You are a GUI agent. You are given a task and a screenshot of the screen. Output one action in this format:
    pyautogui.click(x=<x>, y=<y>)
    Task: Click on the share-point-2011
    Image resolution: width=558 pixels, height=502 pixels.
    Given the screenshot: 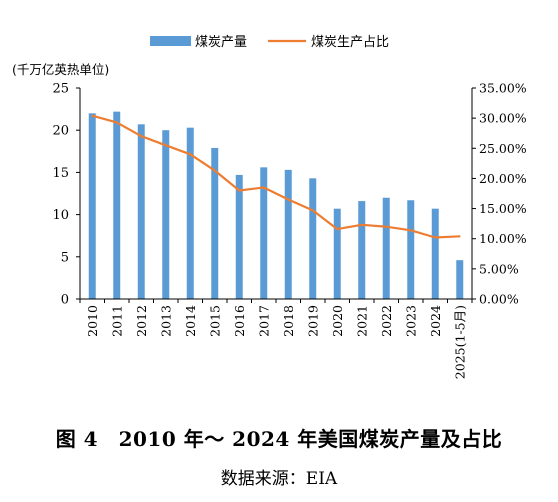 What is the action you would take?
    pyautogui.click(x=116, y=122)
    